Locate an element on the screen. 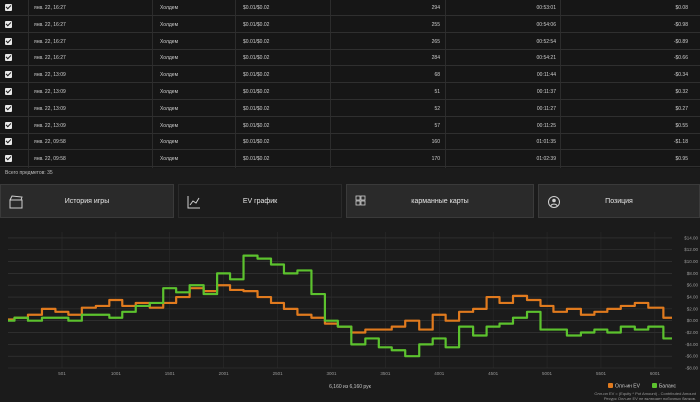  cell-duration: 01:02:39 is located at coordinates (546, 159).